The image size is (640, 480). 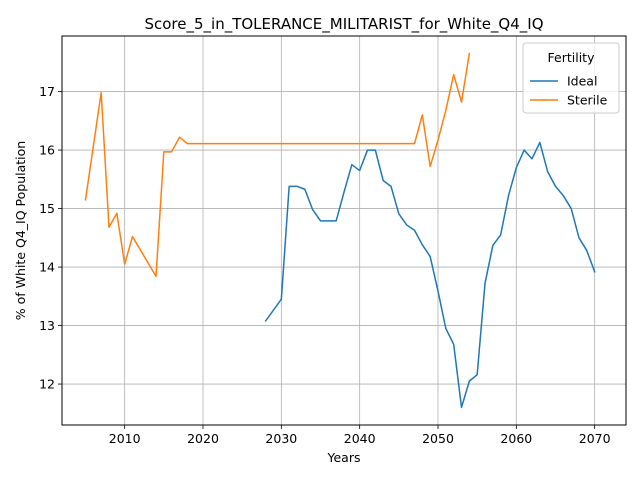 I want to click on legend-label-sterile: Sterile, so click(x=587, y=100).